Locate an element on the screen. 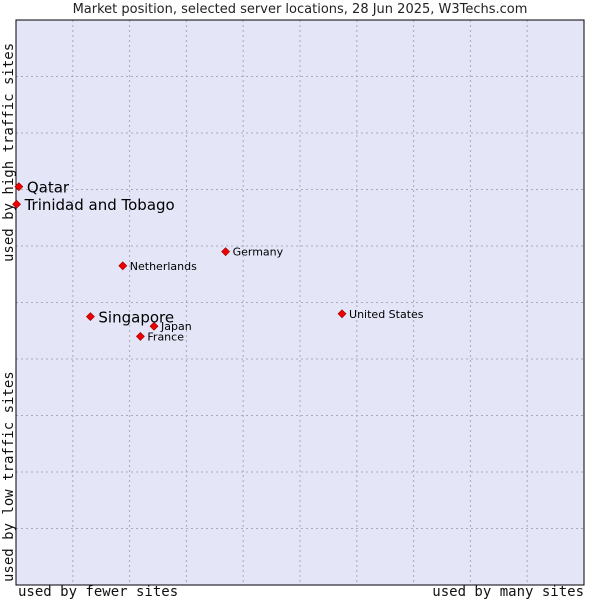 The image size is (600, 600). data-point-trinidad-and-tobago is located at coordinates (16, 204).